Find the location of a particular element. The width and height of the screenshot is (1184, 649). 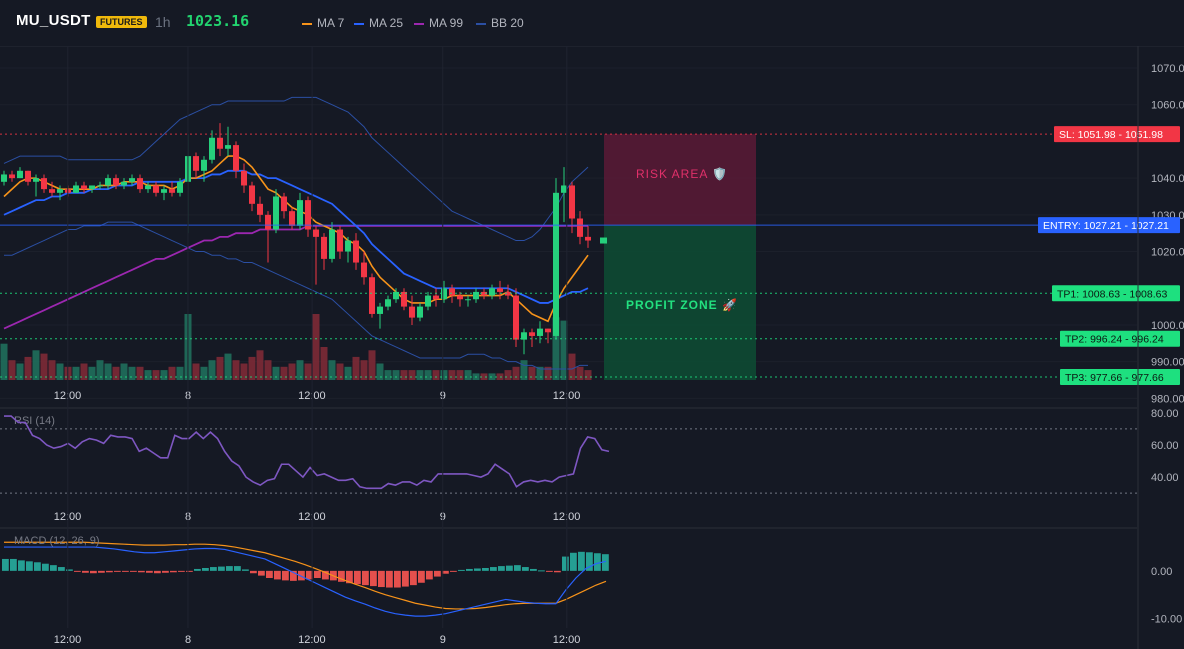

timeframe-label: 1h is located at coordinates (163, 22).